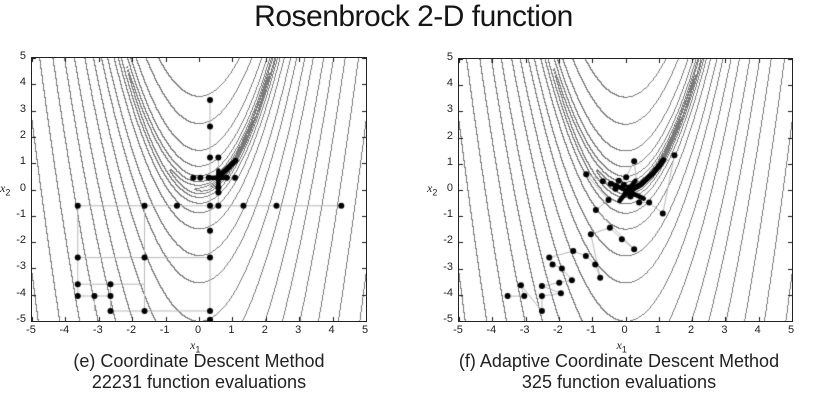 This screenshot has width=827, height=400. I want to click on left-caption-method: (e) Coordinate Descent Method, so click(199, 361).